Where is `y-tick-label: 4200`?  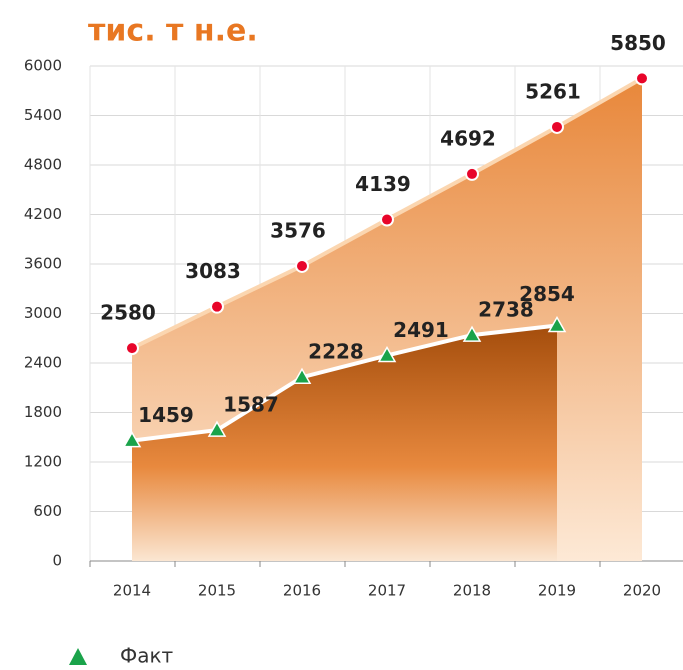
y-tick-label: 4200 is located at coordinates (43, 214).